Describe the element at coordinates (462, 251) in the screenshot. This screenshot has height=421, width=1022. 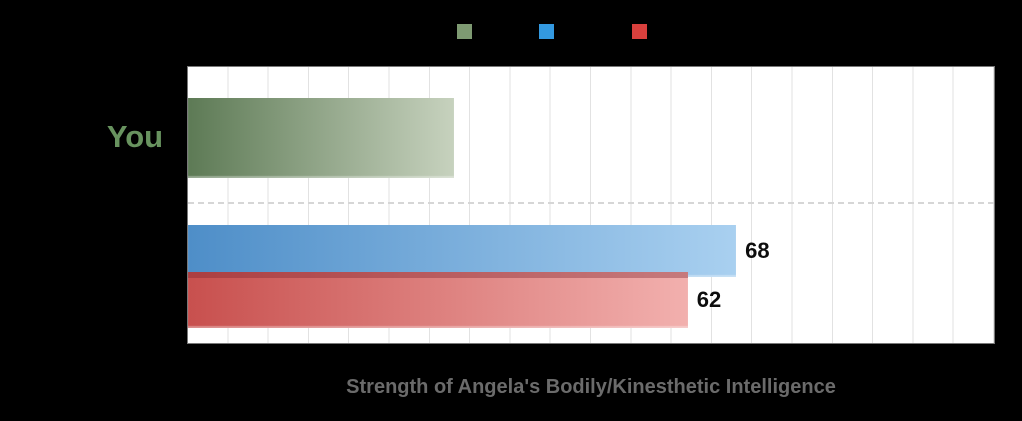
I see `bar-blue` at that location.